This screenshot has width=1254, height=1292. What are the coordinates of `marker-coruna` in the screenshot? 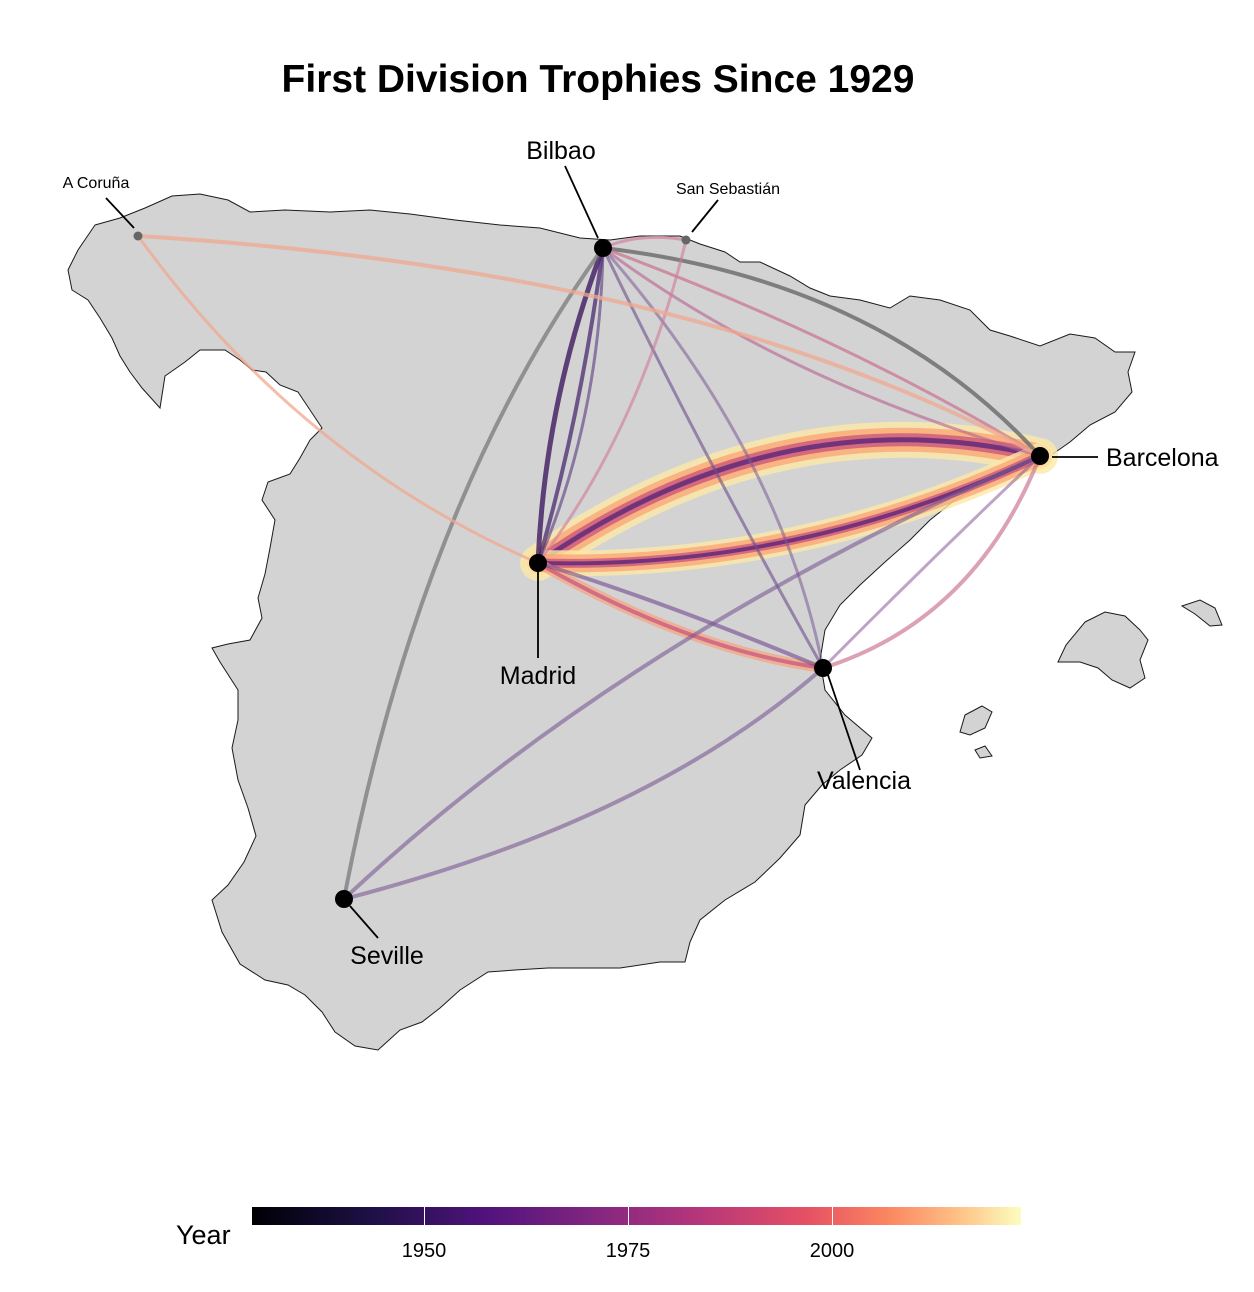 It's located at (138, 236).